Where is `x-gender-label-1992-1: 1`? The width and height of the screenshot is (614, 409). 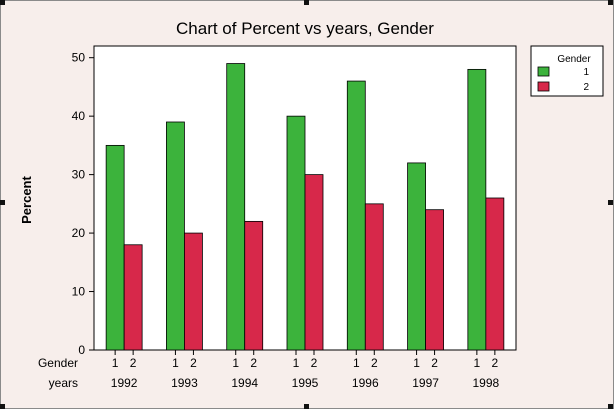
x-gender-label-1992-1: 1 is located at coordinates (115, 363).